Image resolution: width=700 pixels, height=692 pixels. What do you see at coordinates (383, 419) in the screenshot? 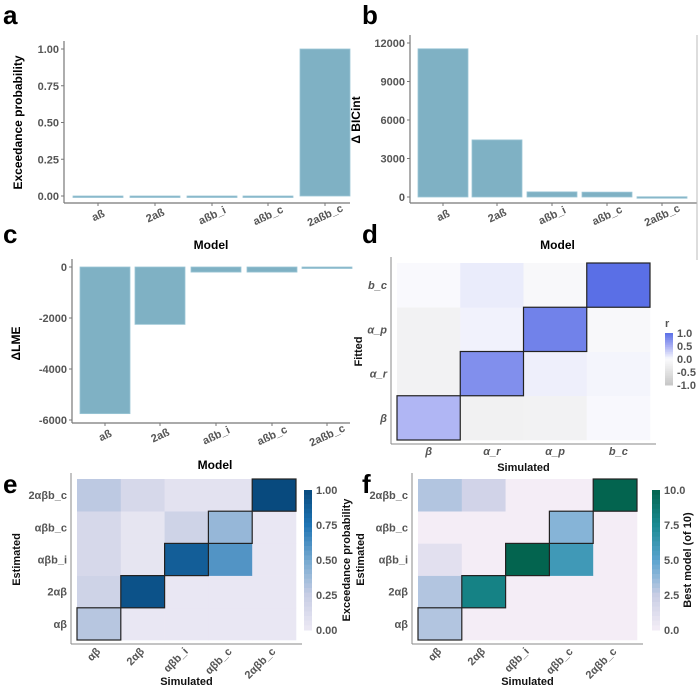
I see `y-tick-label: β` at bounding box center [383, 419].